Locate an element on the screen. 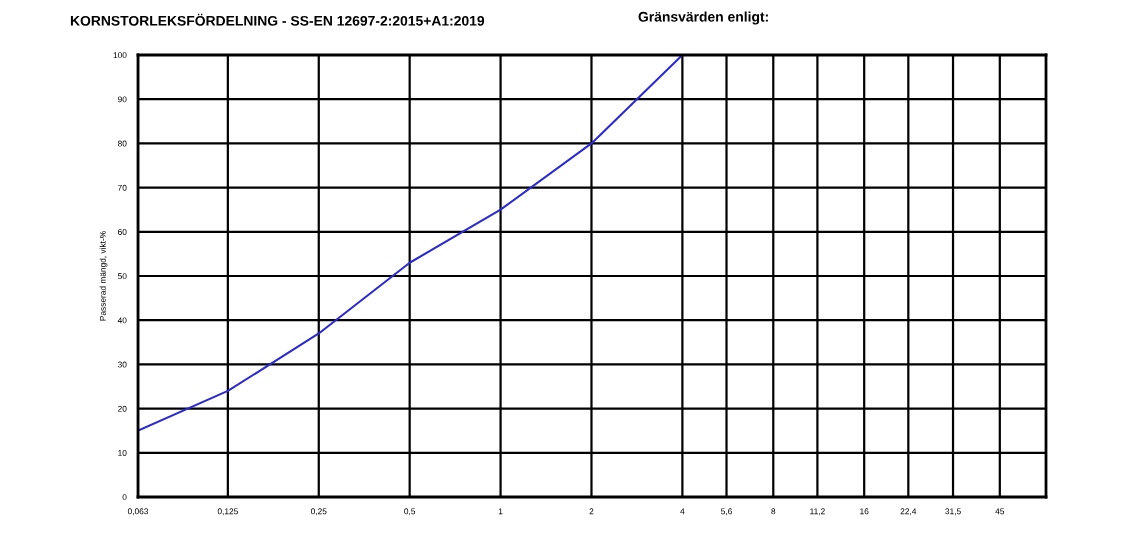 Image resolution: width=1126 pixels, height=544 pixels. x-tick-label: 0,25 is located at coordinates (318, 512).